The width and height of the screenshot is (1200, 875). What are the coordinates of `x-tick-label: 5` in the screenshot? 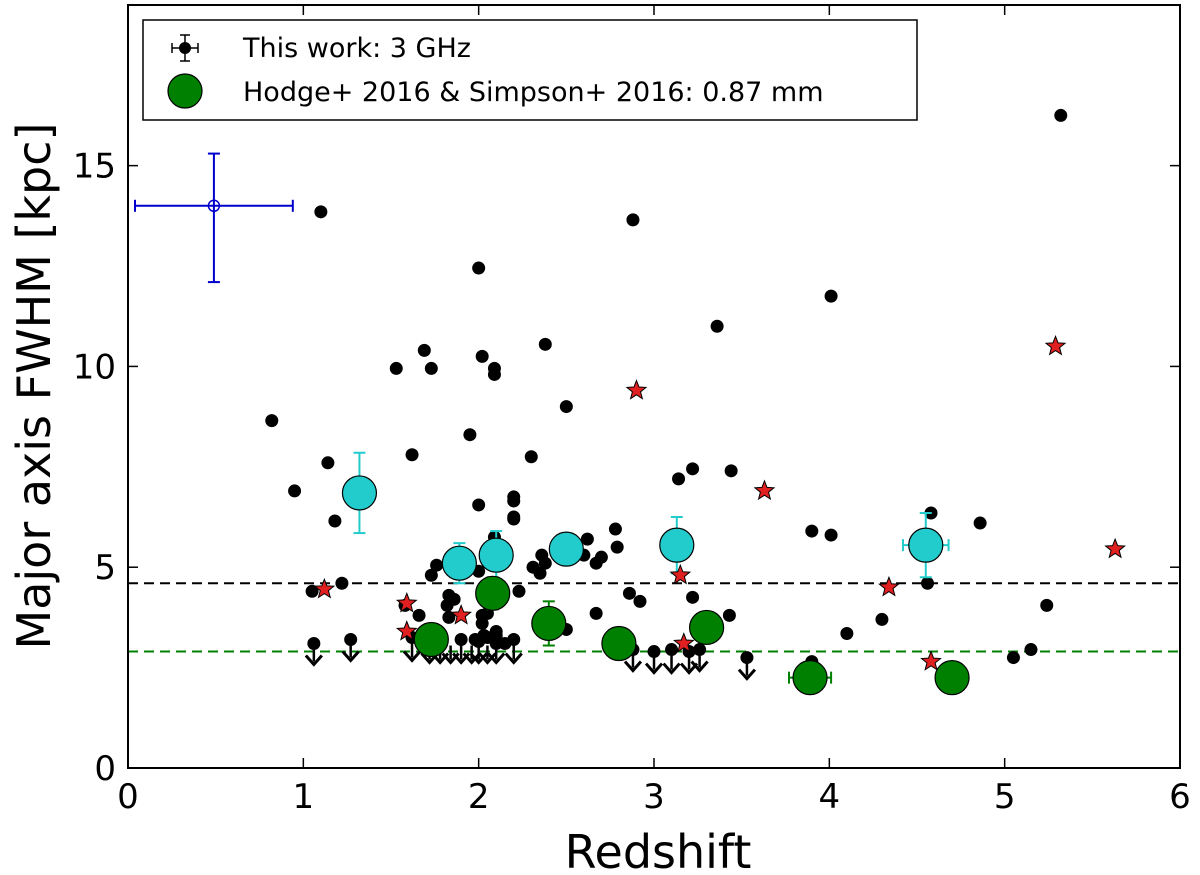 It's located at (1005, 797).